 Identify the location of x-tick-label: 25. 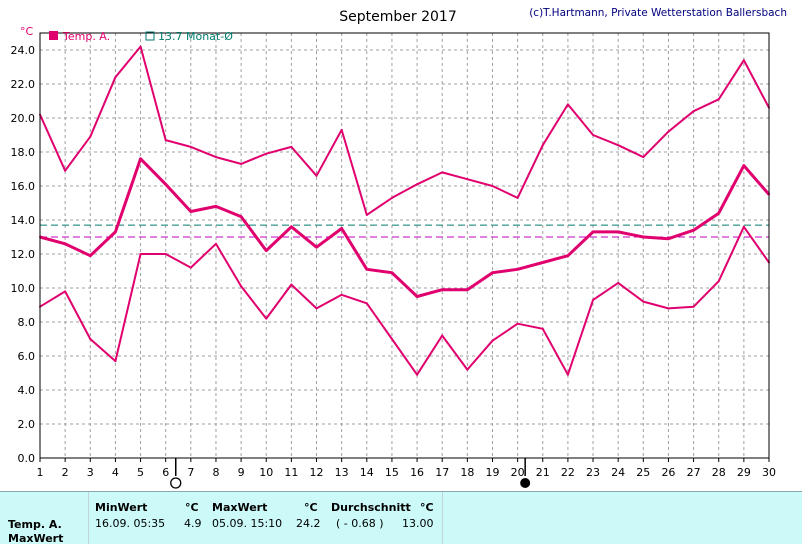
(643, 472).